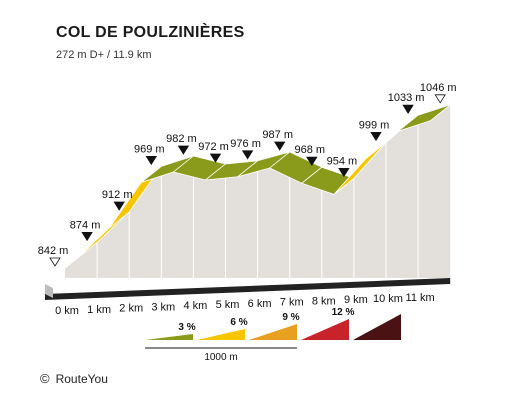 The height and width of the screenshot is (400, 532). Describe the element at coordinates (290, 317) in the screenshot. I see `legend-label: 9 %` at that location.